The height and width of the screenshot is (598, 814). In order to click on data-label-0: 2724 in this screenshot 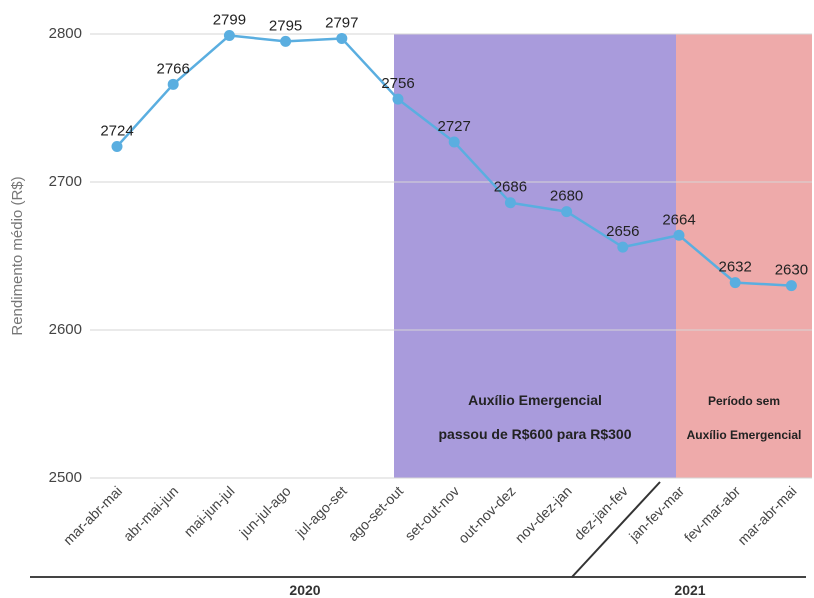, I will do `click(116, 130)`.